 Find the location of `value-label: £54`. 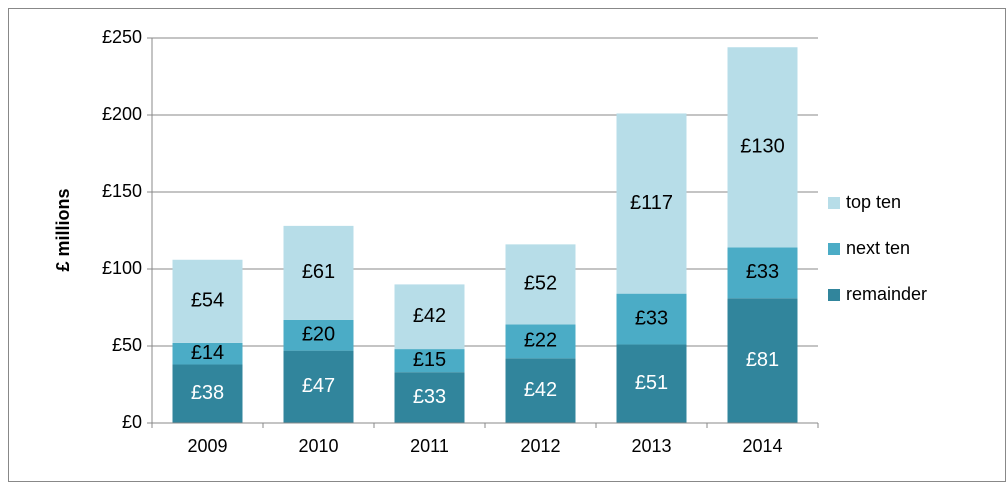

value-label: £54 is located at coordinates (207, 301).